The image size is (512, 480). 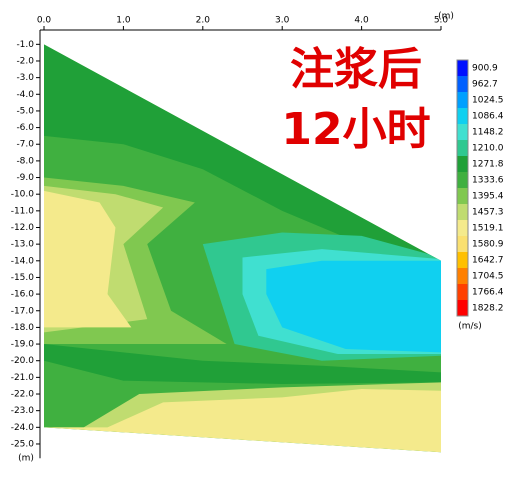 What do you see at coordinates (23, 345) in the screenshot?
I see `y-tick-label: -19.0` at bounding box center [23, 345].